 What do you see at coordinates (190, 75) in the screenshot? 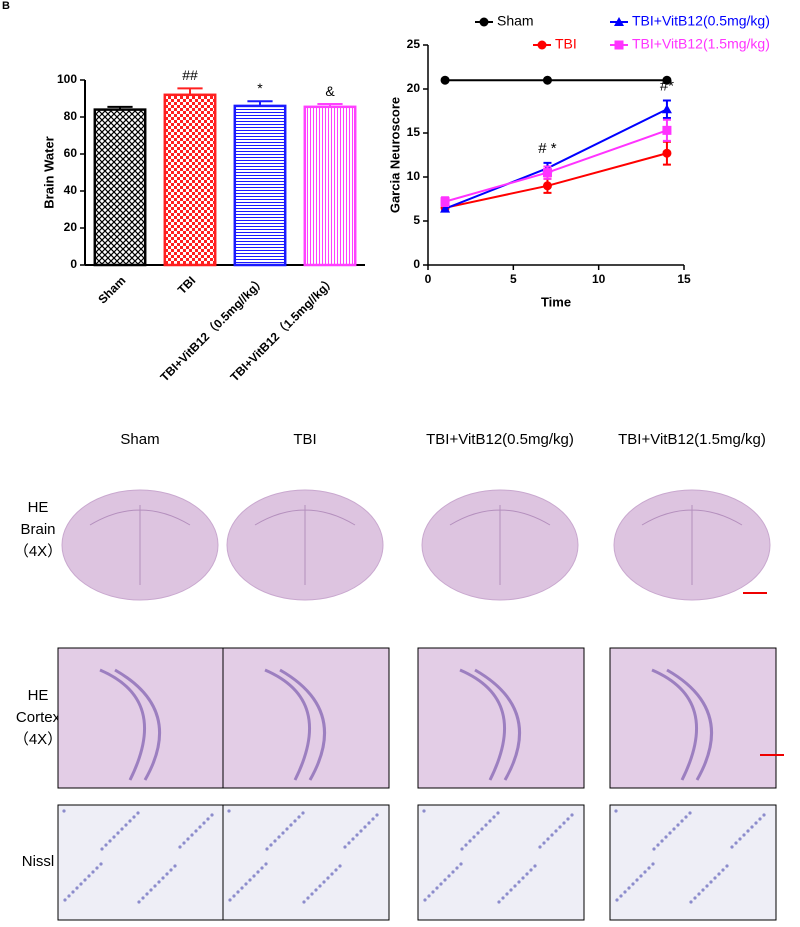
I see `annotation: ##` at bounding box center [190, 75].